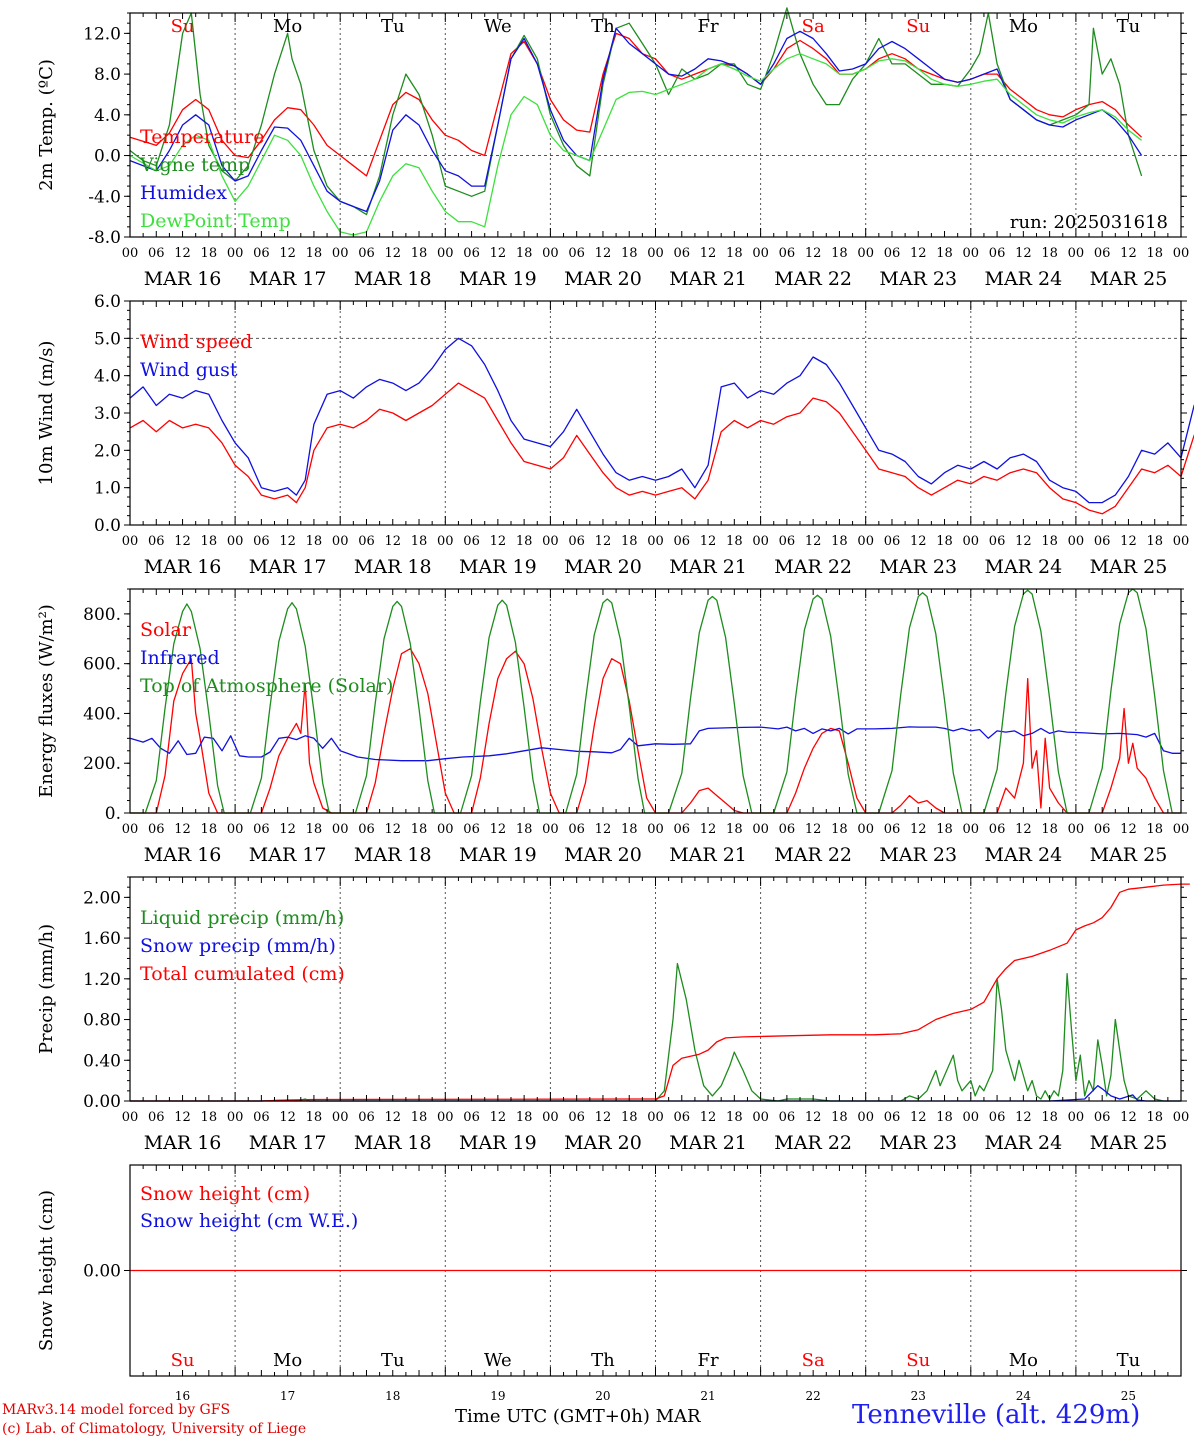  Describe the element at coordinates (102, 1021) in the screenshot. I see `y-tick-label: 0.80` at that location.